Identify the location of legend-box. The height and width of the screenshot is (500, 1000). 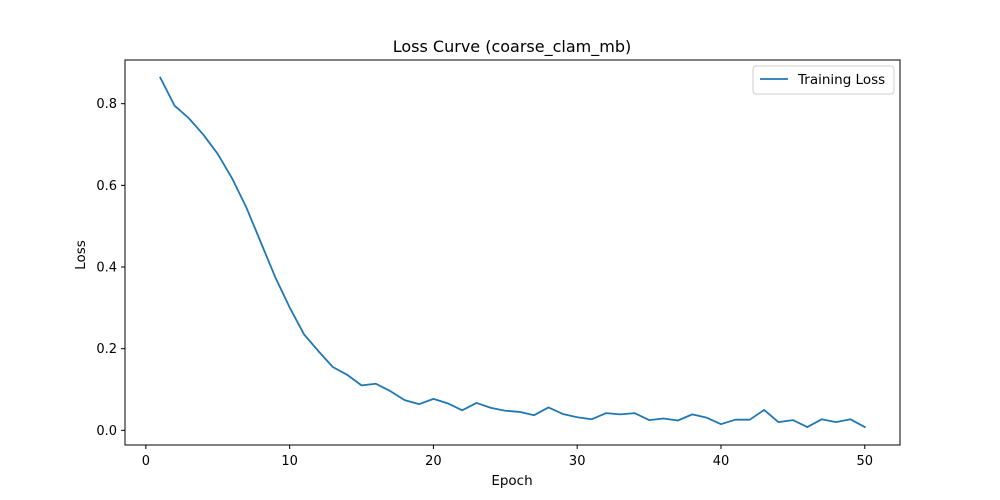
(823, 80).